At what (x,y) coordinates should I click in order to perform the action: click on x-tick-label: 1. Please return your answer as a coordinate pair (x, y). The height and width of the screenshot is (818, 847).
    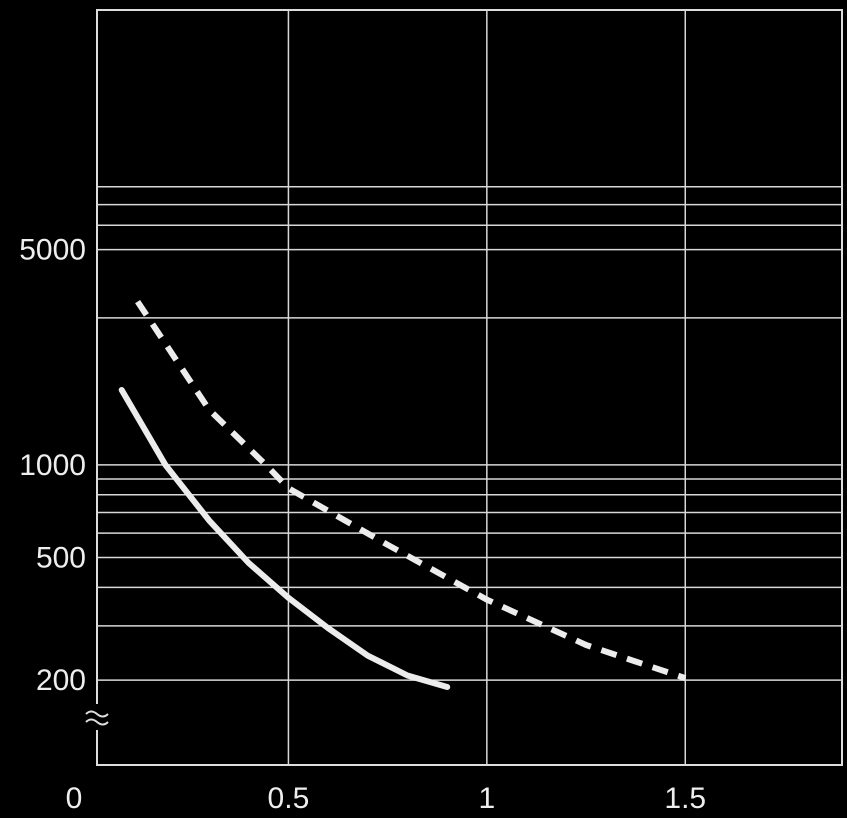
    Looking at the image, I should click on (486, 798).